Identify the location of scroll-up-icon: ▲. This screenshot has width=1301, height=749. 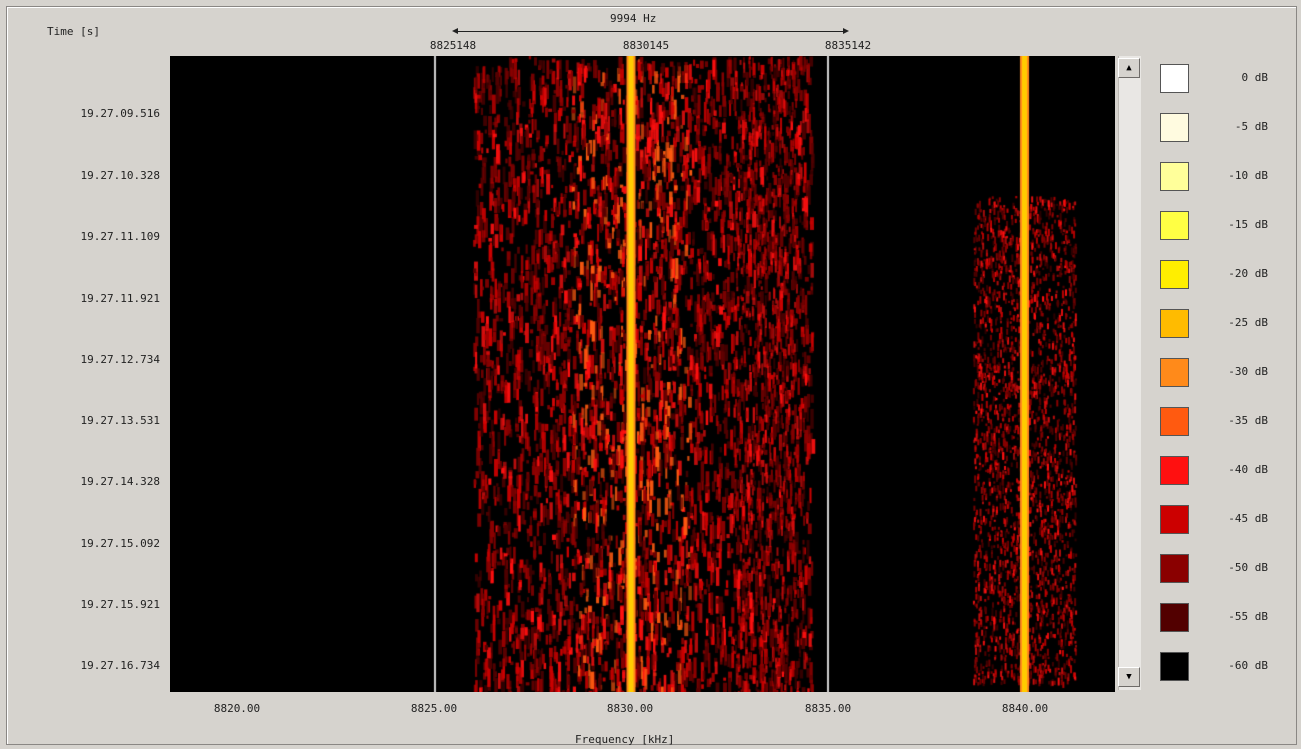
(1129, 68).